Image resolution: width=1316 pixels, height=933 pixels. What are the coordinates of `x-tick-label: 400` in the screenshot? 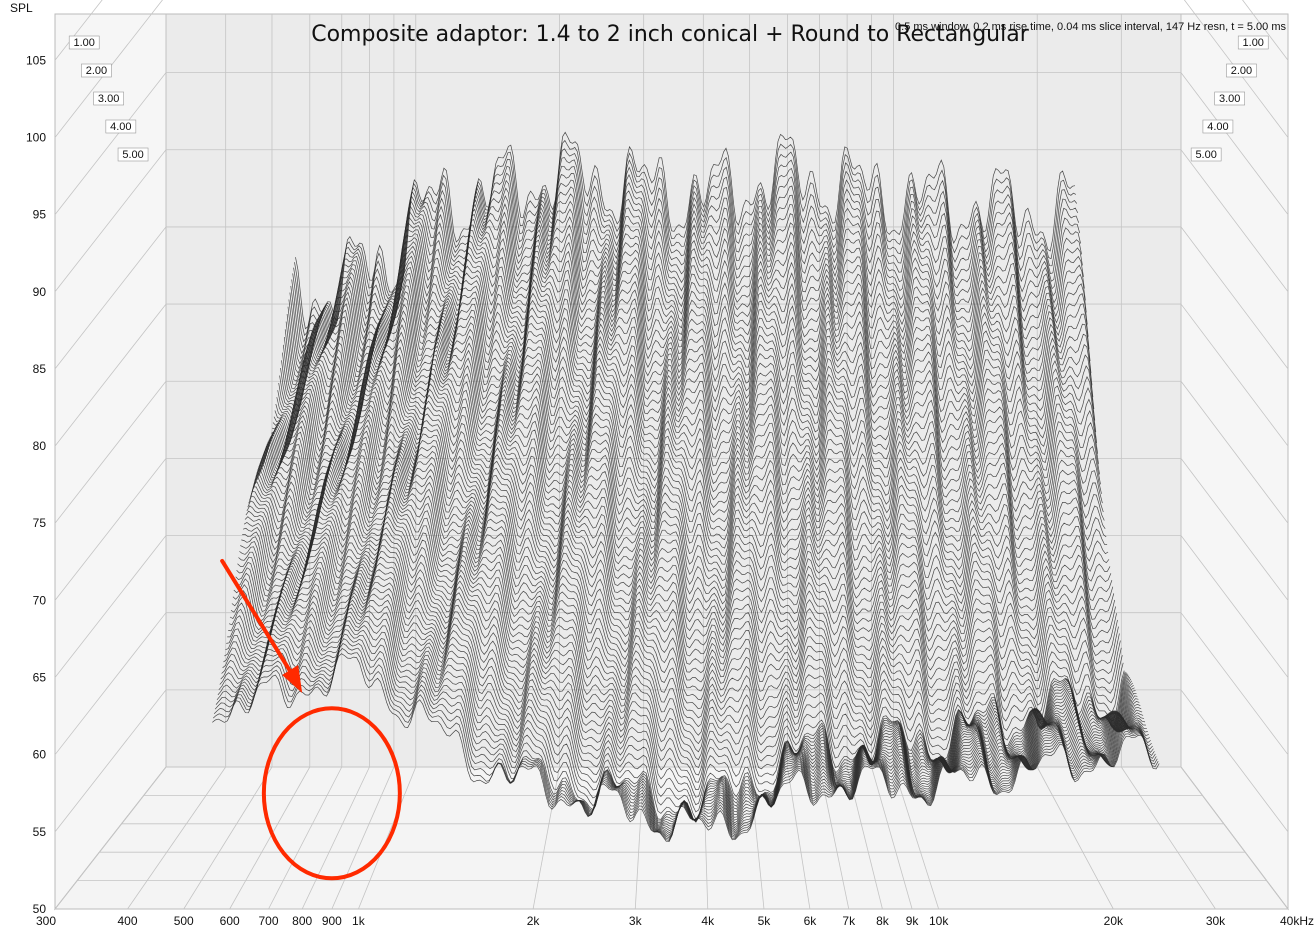 It's located at (127, 921).